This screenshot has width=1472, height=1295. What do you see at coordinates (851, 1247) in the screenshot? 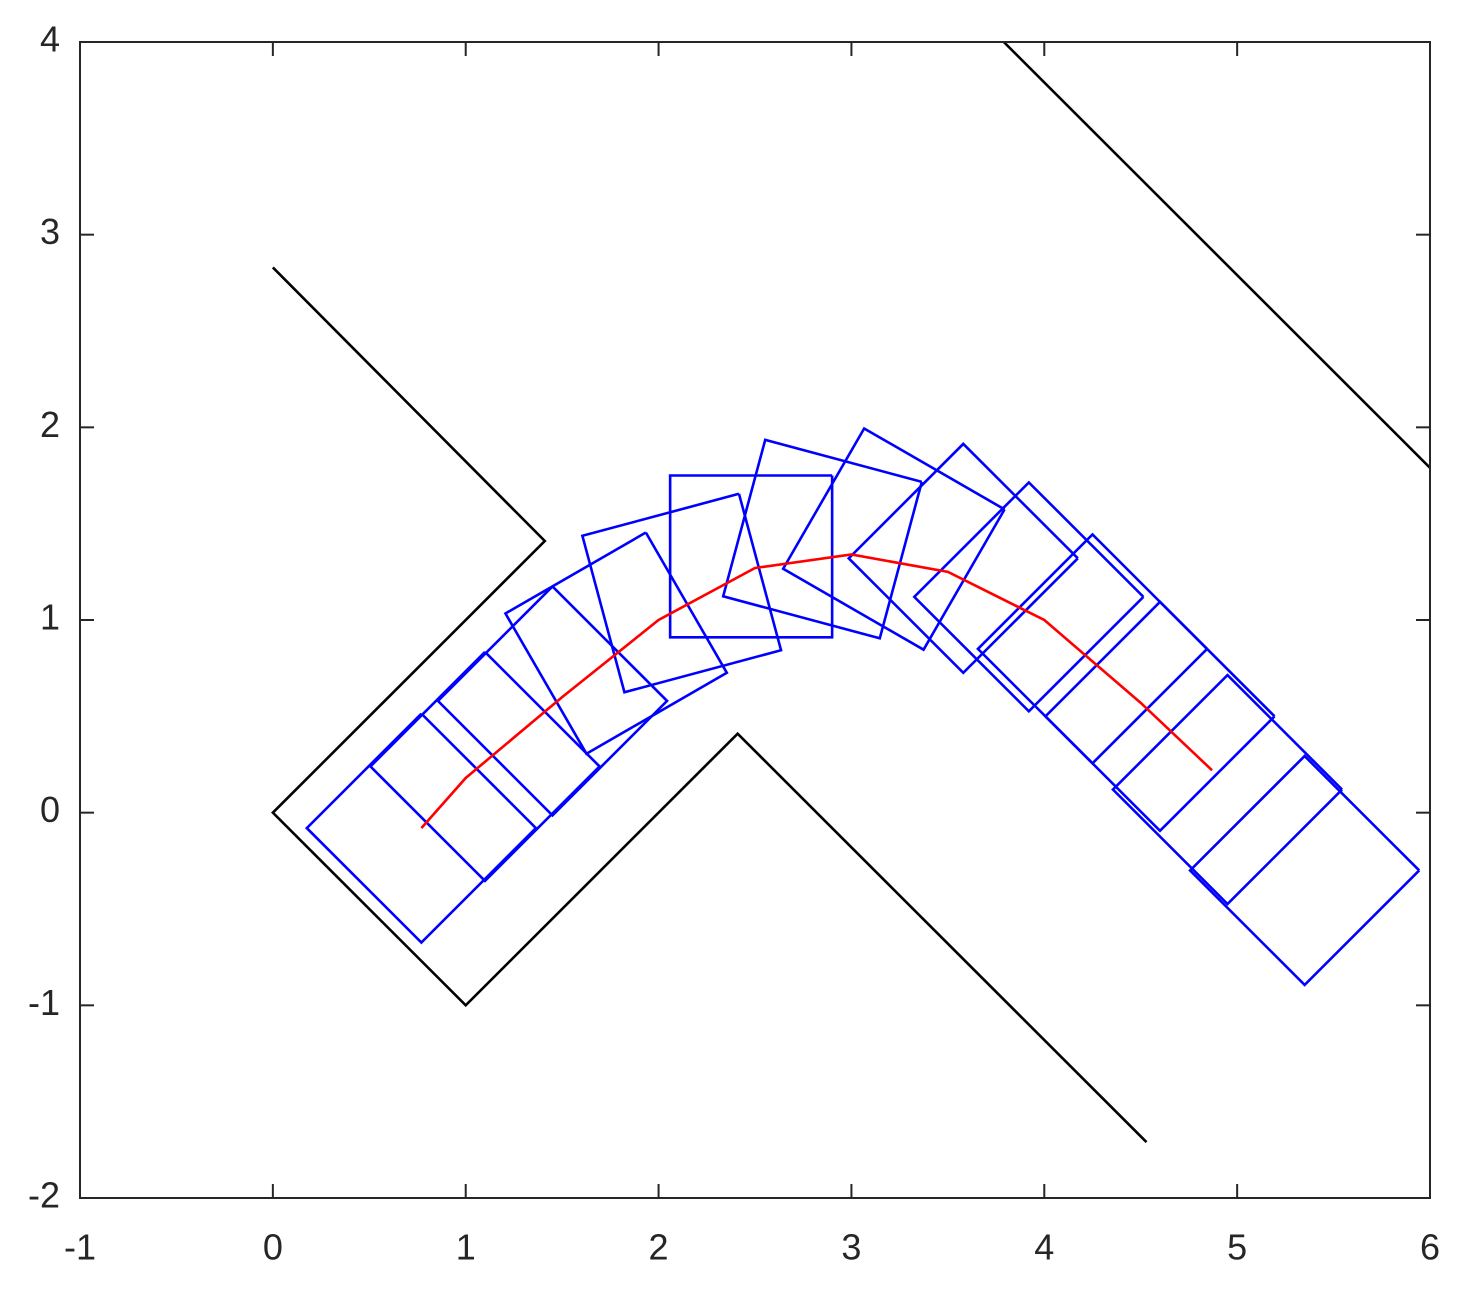
I see `x-tick-label: 3` at bounding box center [851, 1247].